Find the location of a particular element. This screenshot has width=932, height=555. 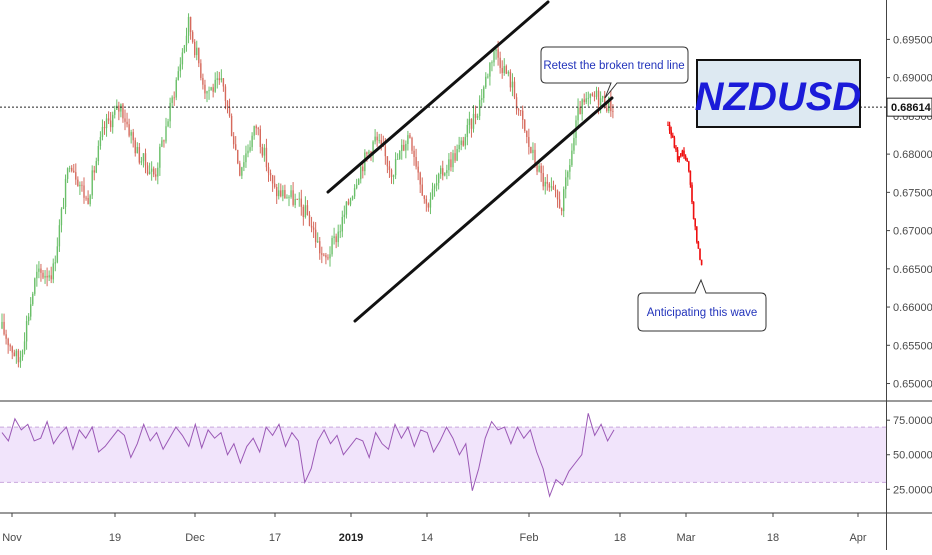

price-tick-label: 0.65500 is located at coordinates (912, 346).